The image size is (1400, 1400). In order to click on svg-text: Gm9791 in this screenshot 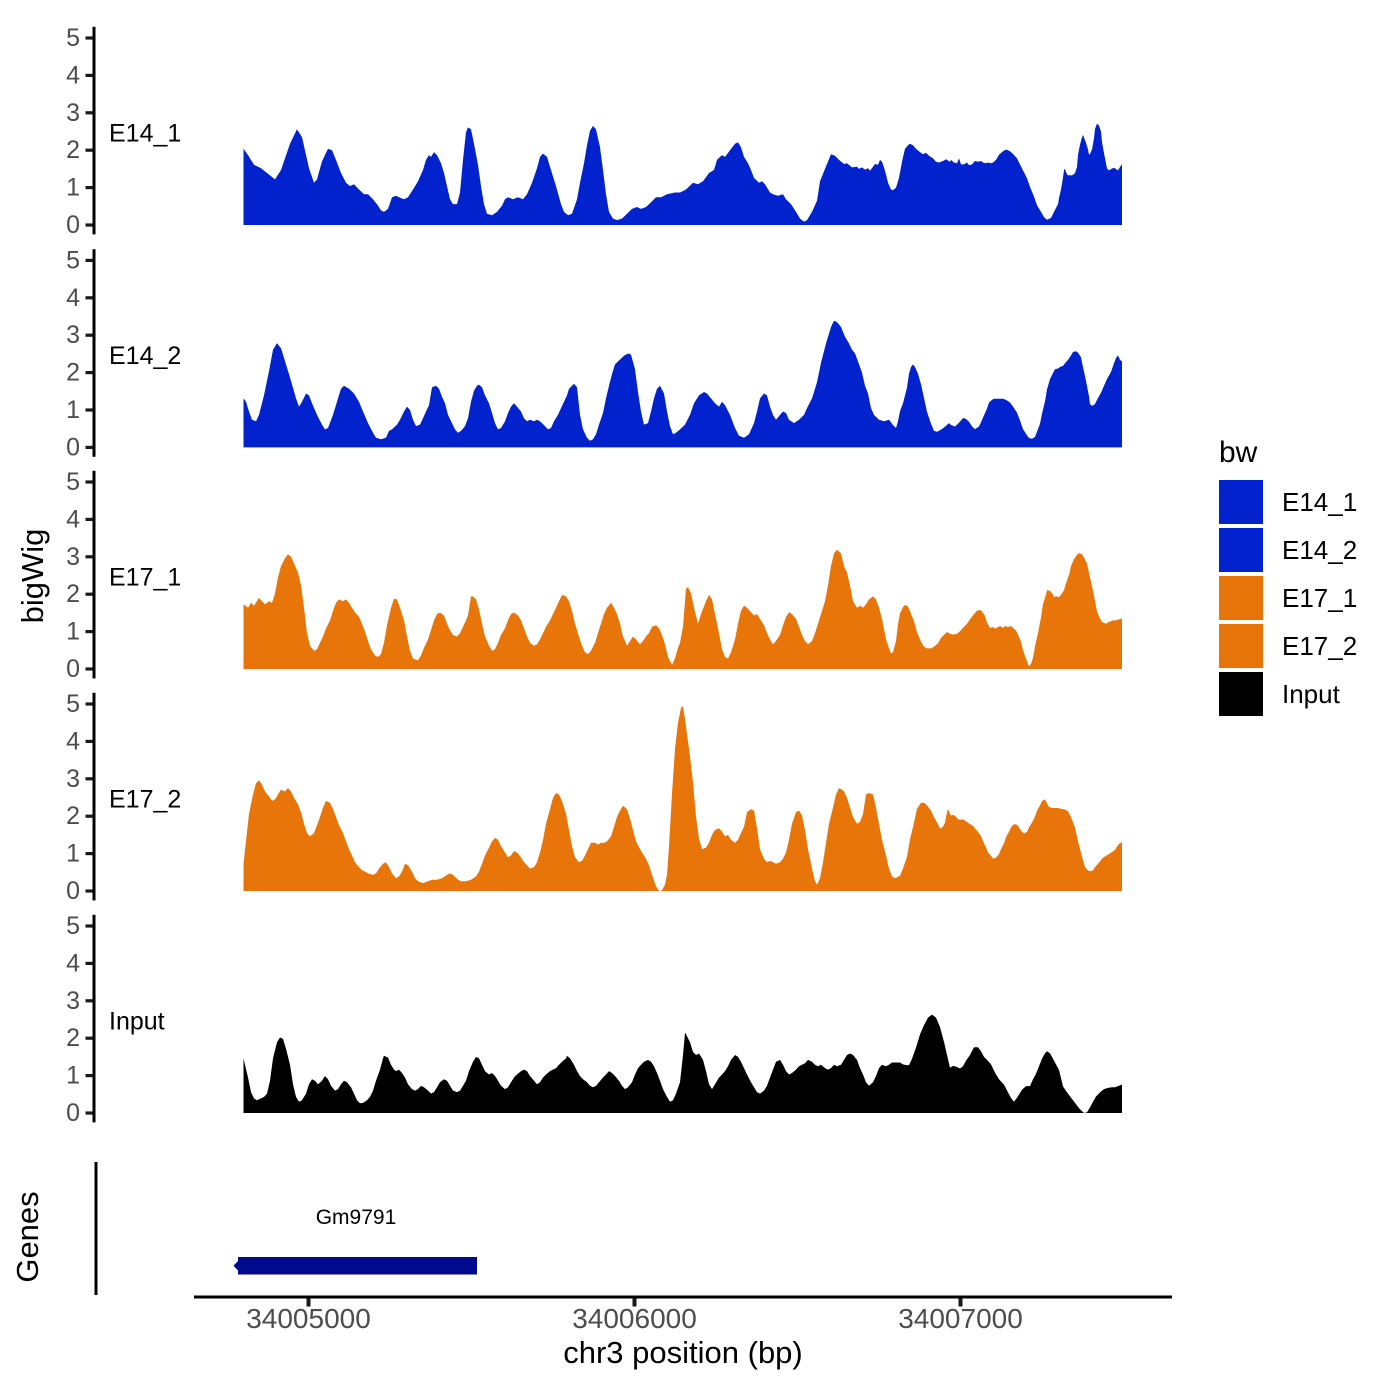, I will do `click(356, 1217)`.